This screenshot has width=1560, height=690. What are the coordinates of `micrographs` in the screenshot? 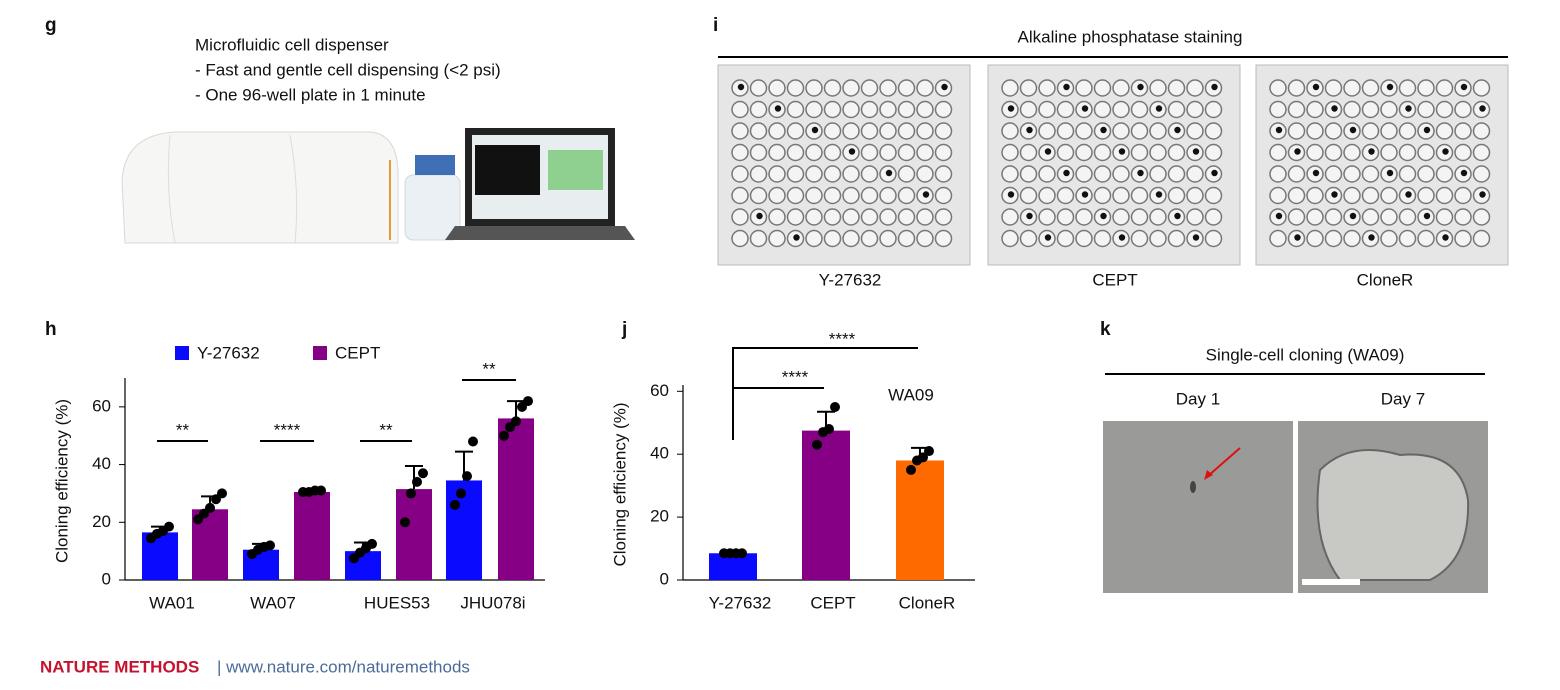 It's located at (1295, 507).